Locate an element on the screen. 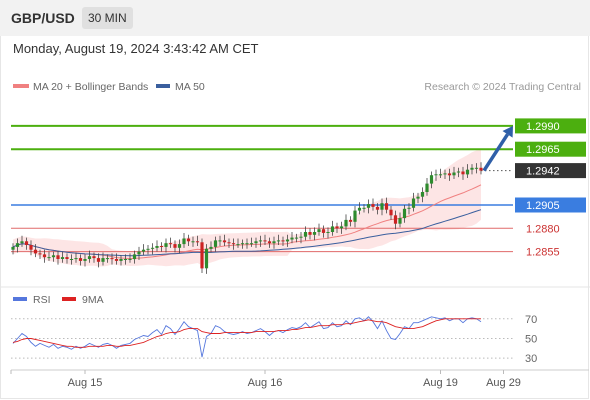  level-label-resistance-1: 1.2965 is located at coordinates (550, 149).